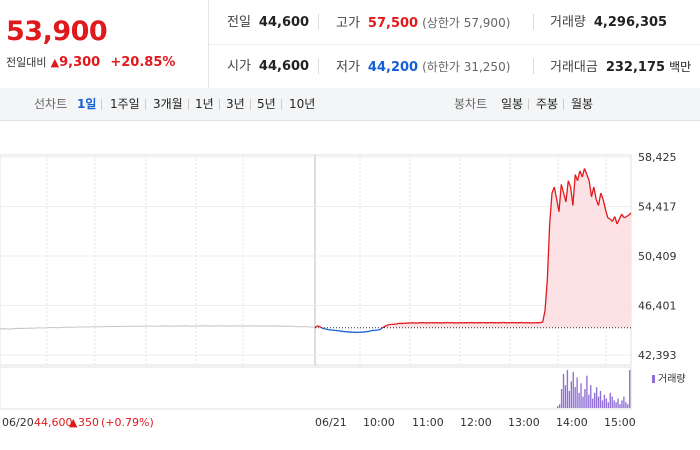  I want to click on tab-1y: 1년, so click(204, 104).